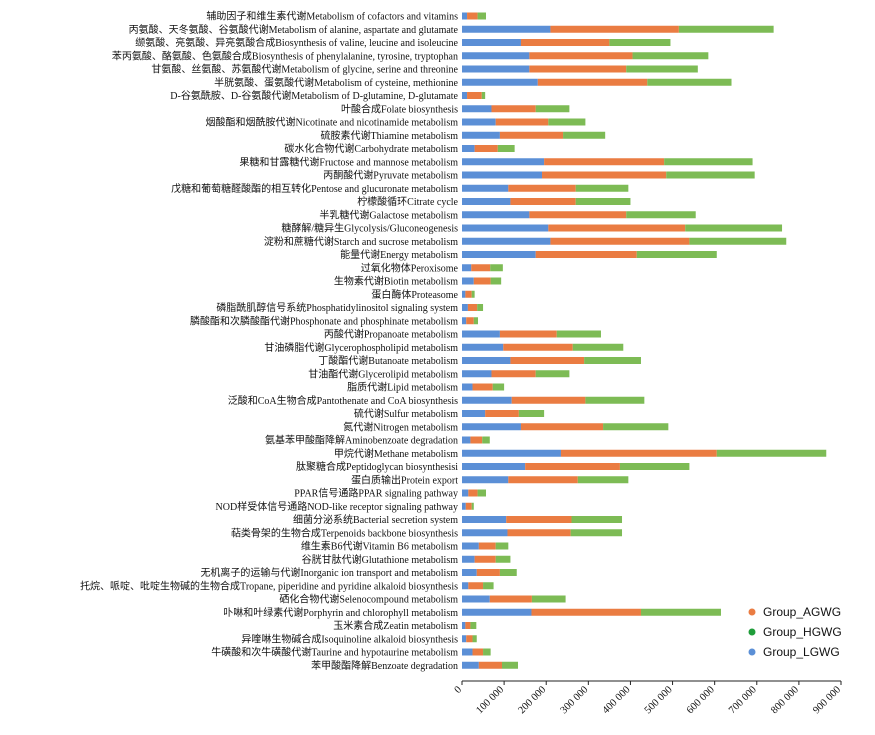 The image size is (875, 735). I want to click on category-label: 甘油磷脂代谢Glycerophospholipid metabolism, so click(361, 347).